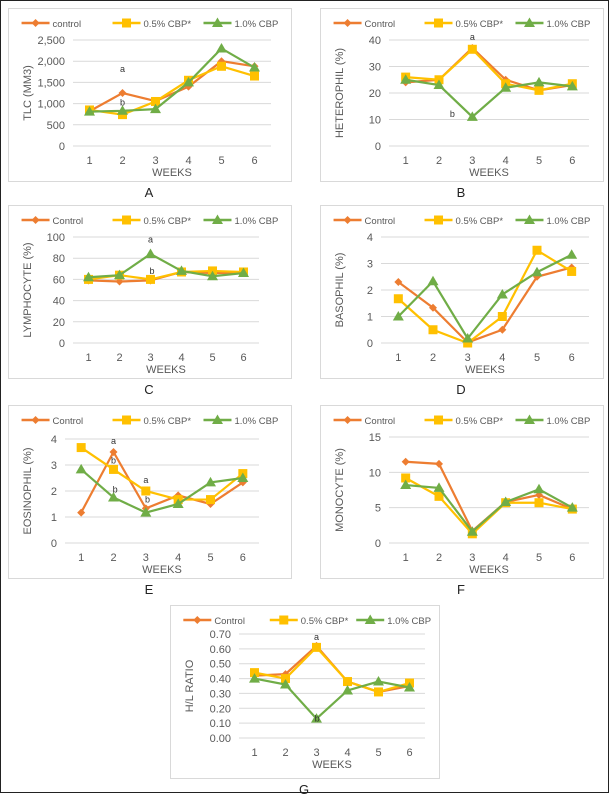 The width and height of the screenshot is (609, 797). Describe the element at coordinates (190, 685) in the screenshot. I see `y-axis-label: H/L RATIO` at that location.